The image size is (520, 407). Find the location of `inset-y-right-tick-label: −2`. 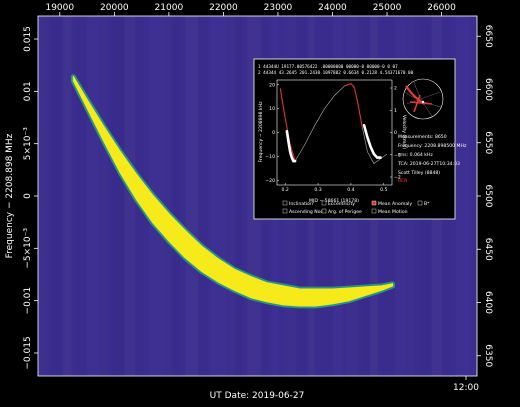

inset-y-right-tick-label: −2 is located at coordinates (397, 178).